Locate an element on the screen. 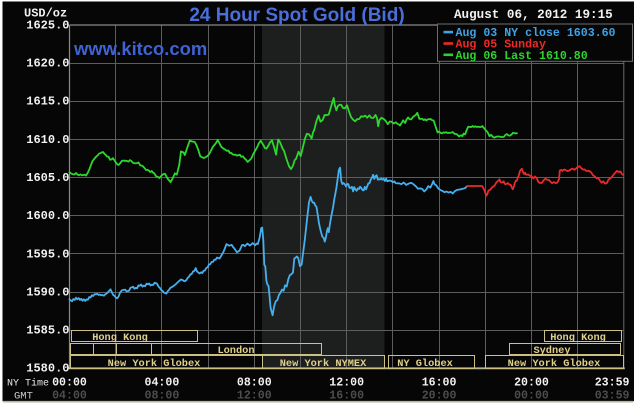 This screenshot has width=639, height=403. svg-text: 1610.0 is located at coordinates (47, 140).